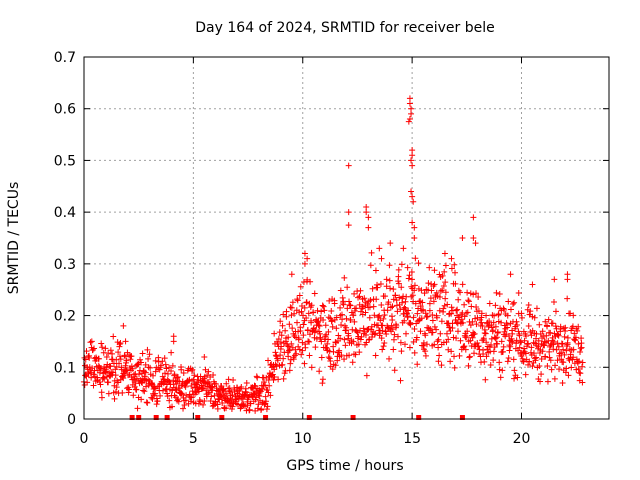 This screenshot has width=640, height=480. I want to click on gap-marker, so click(462, 417).